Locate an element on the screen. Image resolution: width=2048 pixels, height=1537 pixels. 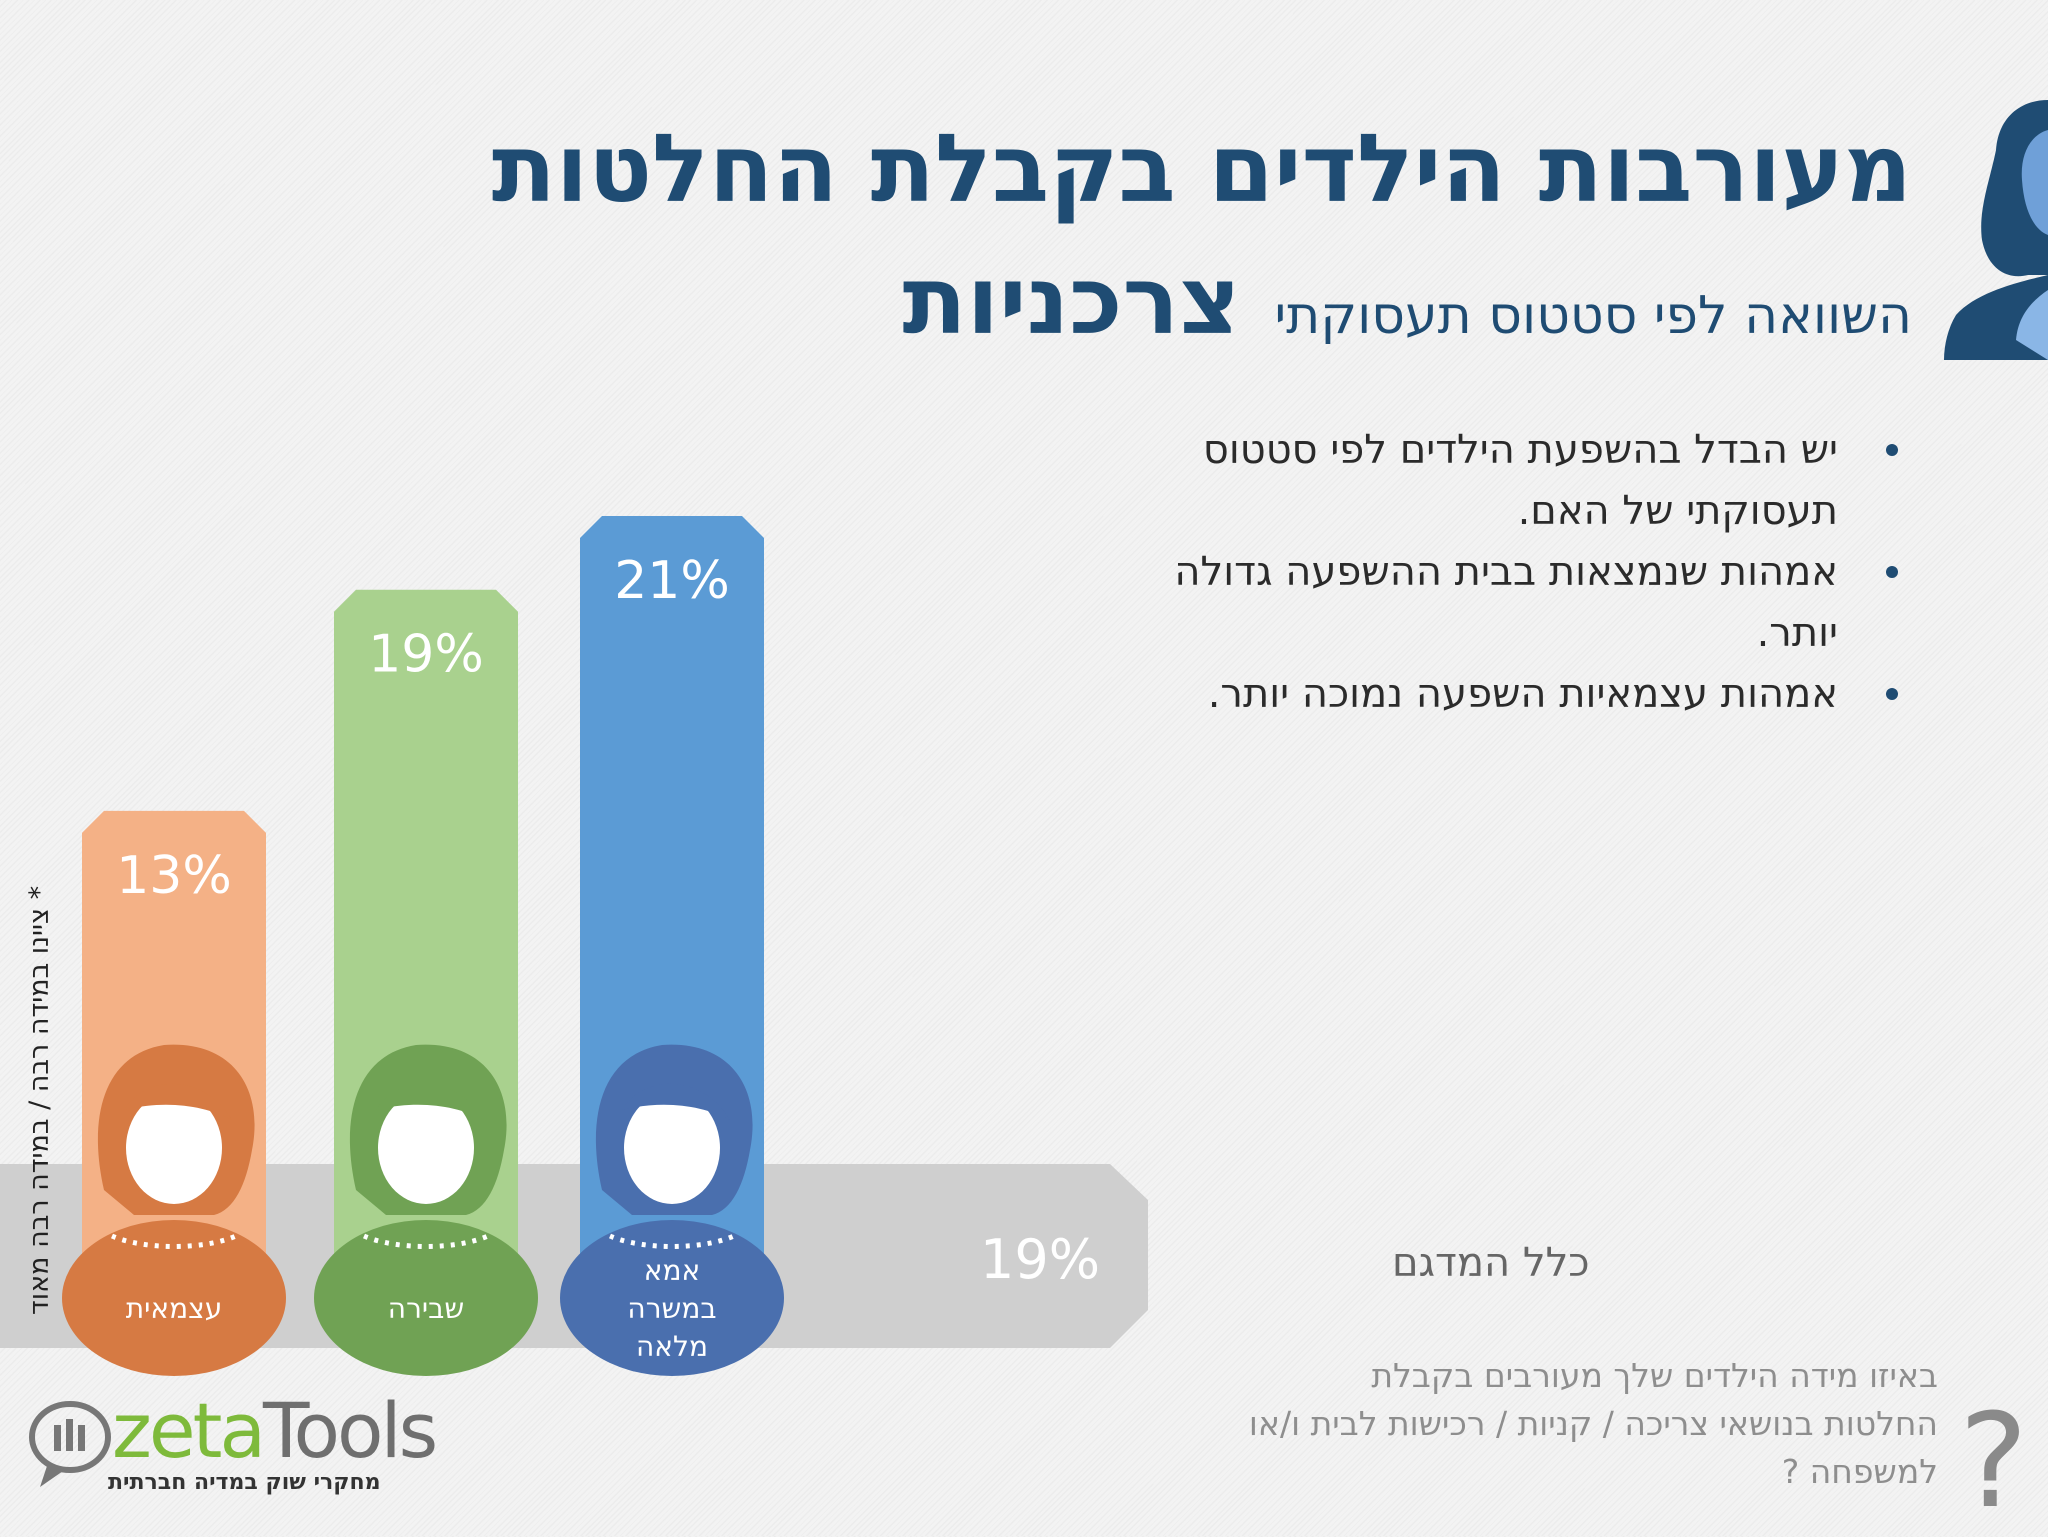
bar-value-label: 13% is located at coordinates (174, 876).